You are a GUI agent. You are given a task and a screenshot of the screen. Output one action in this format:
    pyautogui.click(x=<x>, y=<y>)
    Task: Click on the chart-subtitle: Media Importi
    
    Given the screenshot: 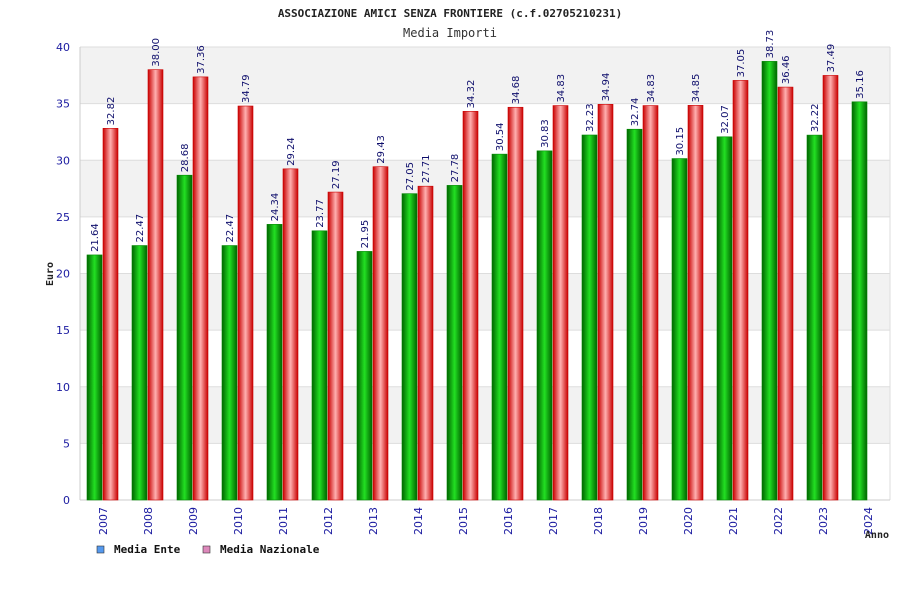 What is the action you would take?
    pyautogui.click(x=450, y=33)
    